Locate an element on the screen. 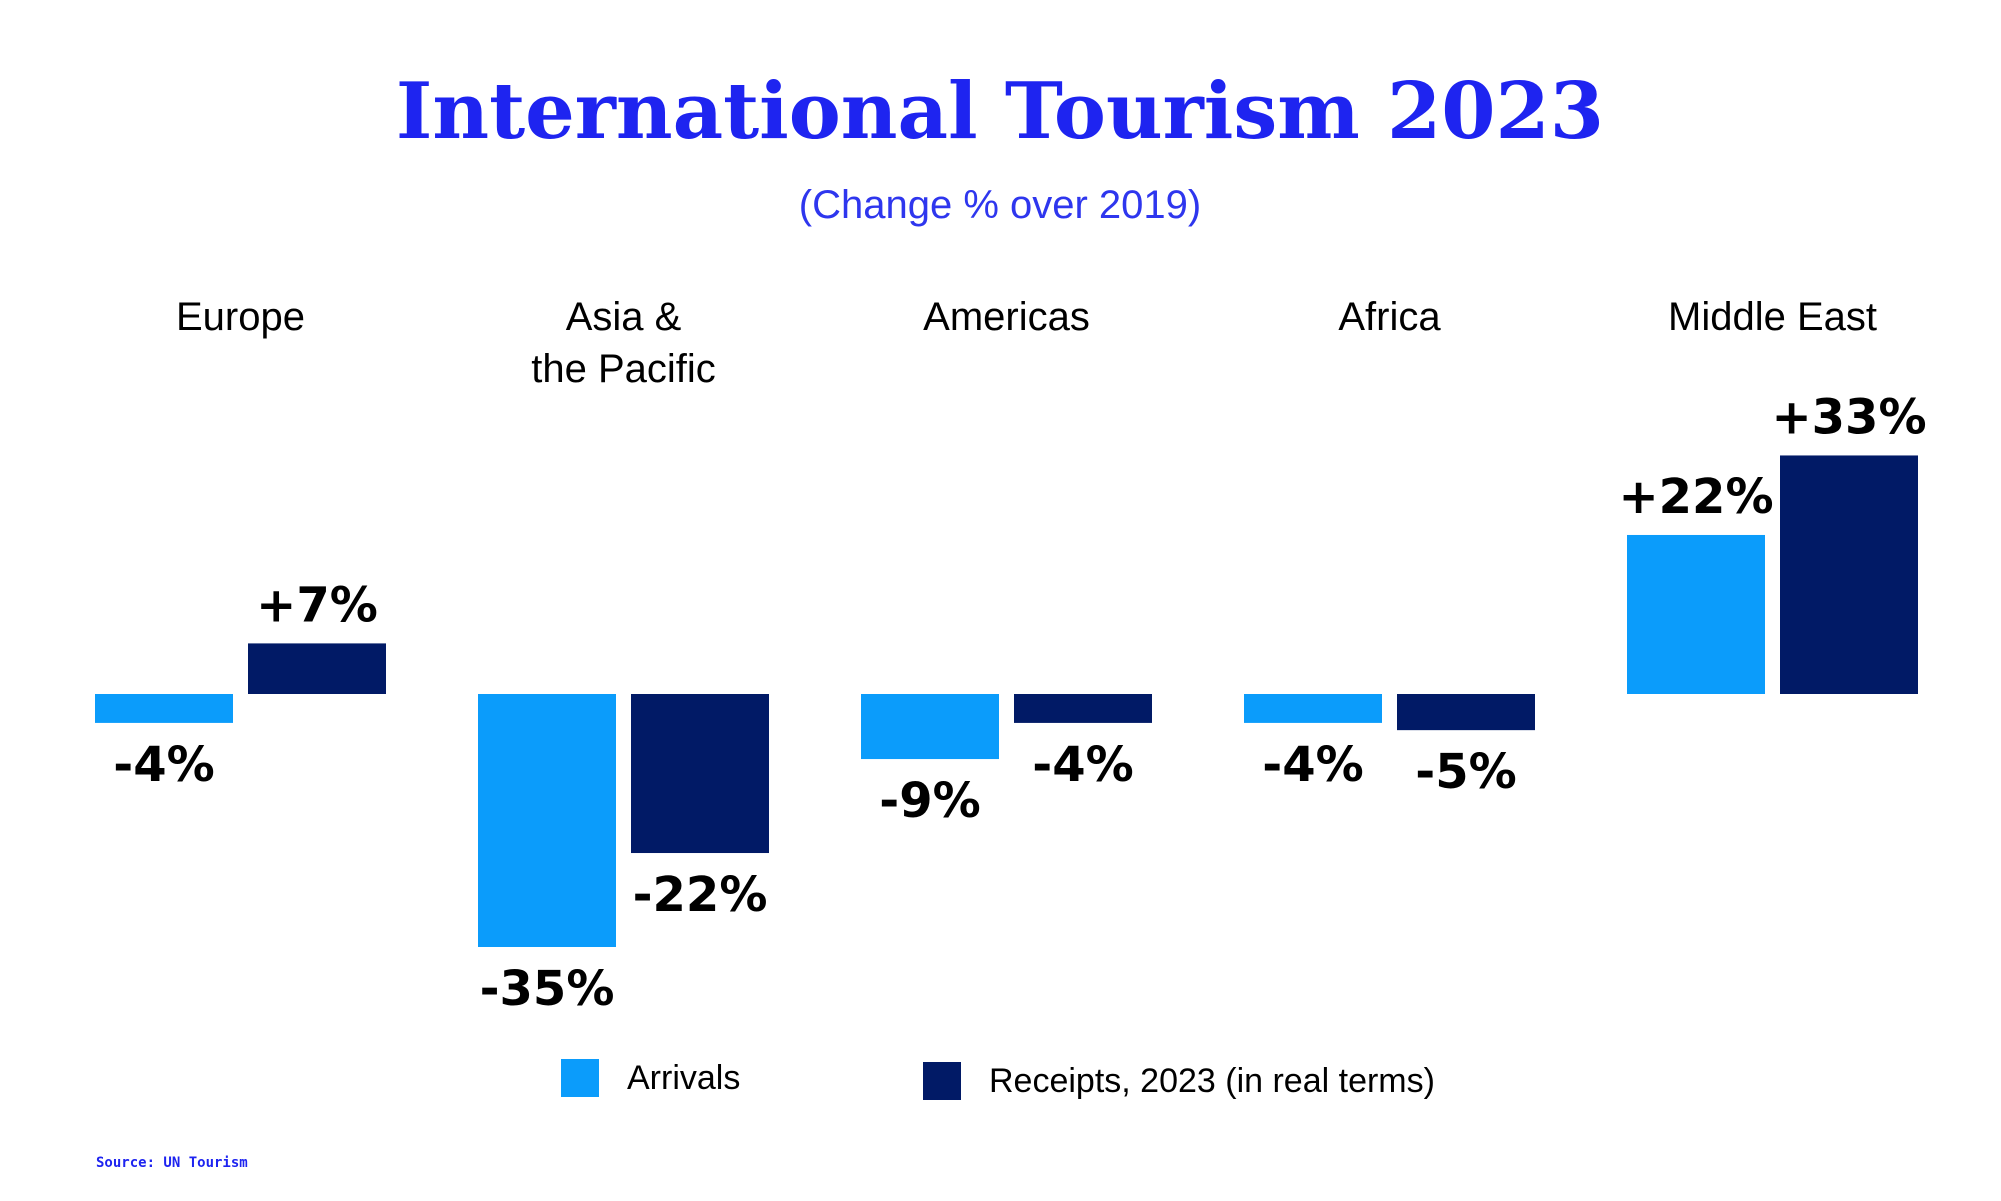 This screenshot has width=2001, height=1201. chart-title: International Tourism 2023 is located at coordinates (1000, 111).